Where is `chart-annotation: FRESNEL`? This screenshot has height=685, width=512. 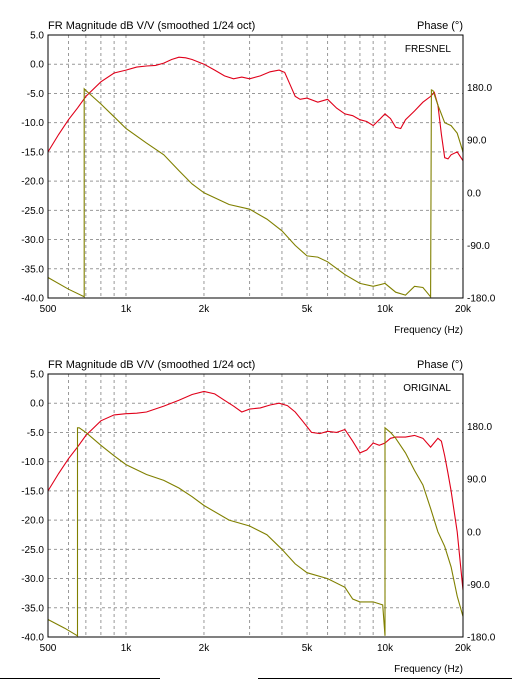
chart-annotation: FRESNEL is located at coordinates (428, 49).